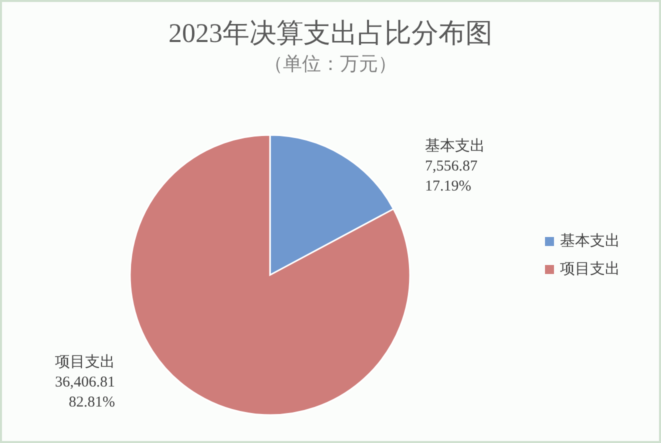  Describe the element at coordinates (85, 392) in the screenshot. I see `data-label: 36,406.81 82.81%` at that location.